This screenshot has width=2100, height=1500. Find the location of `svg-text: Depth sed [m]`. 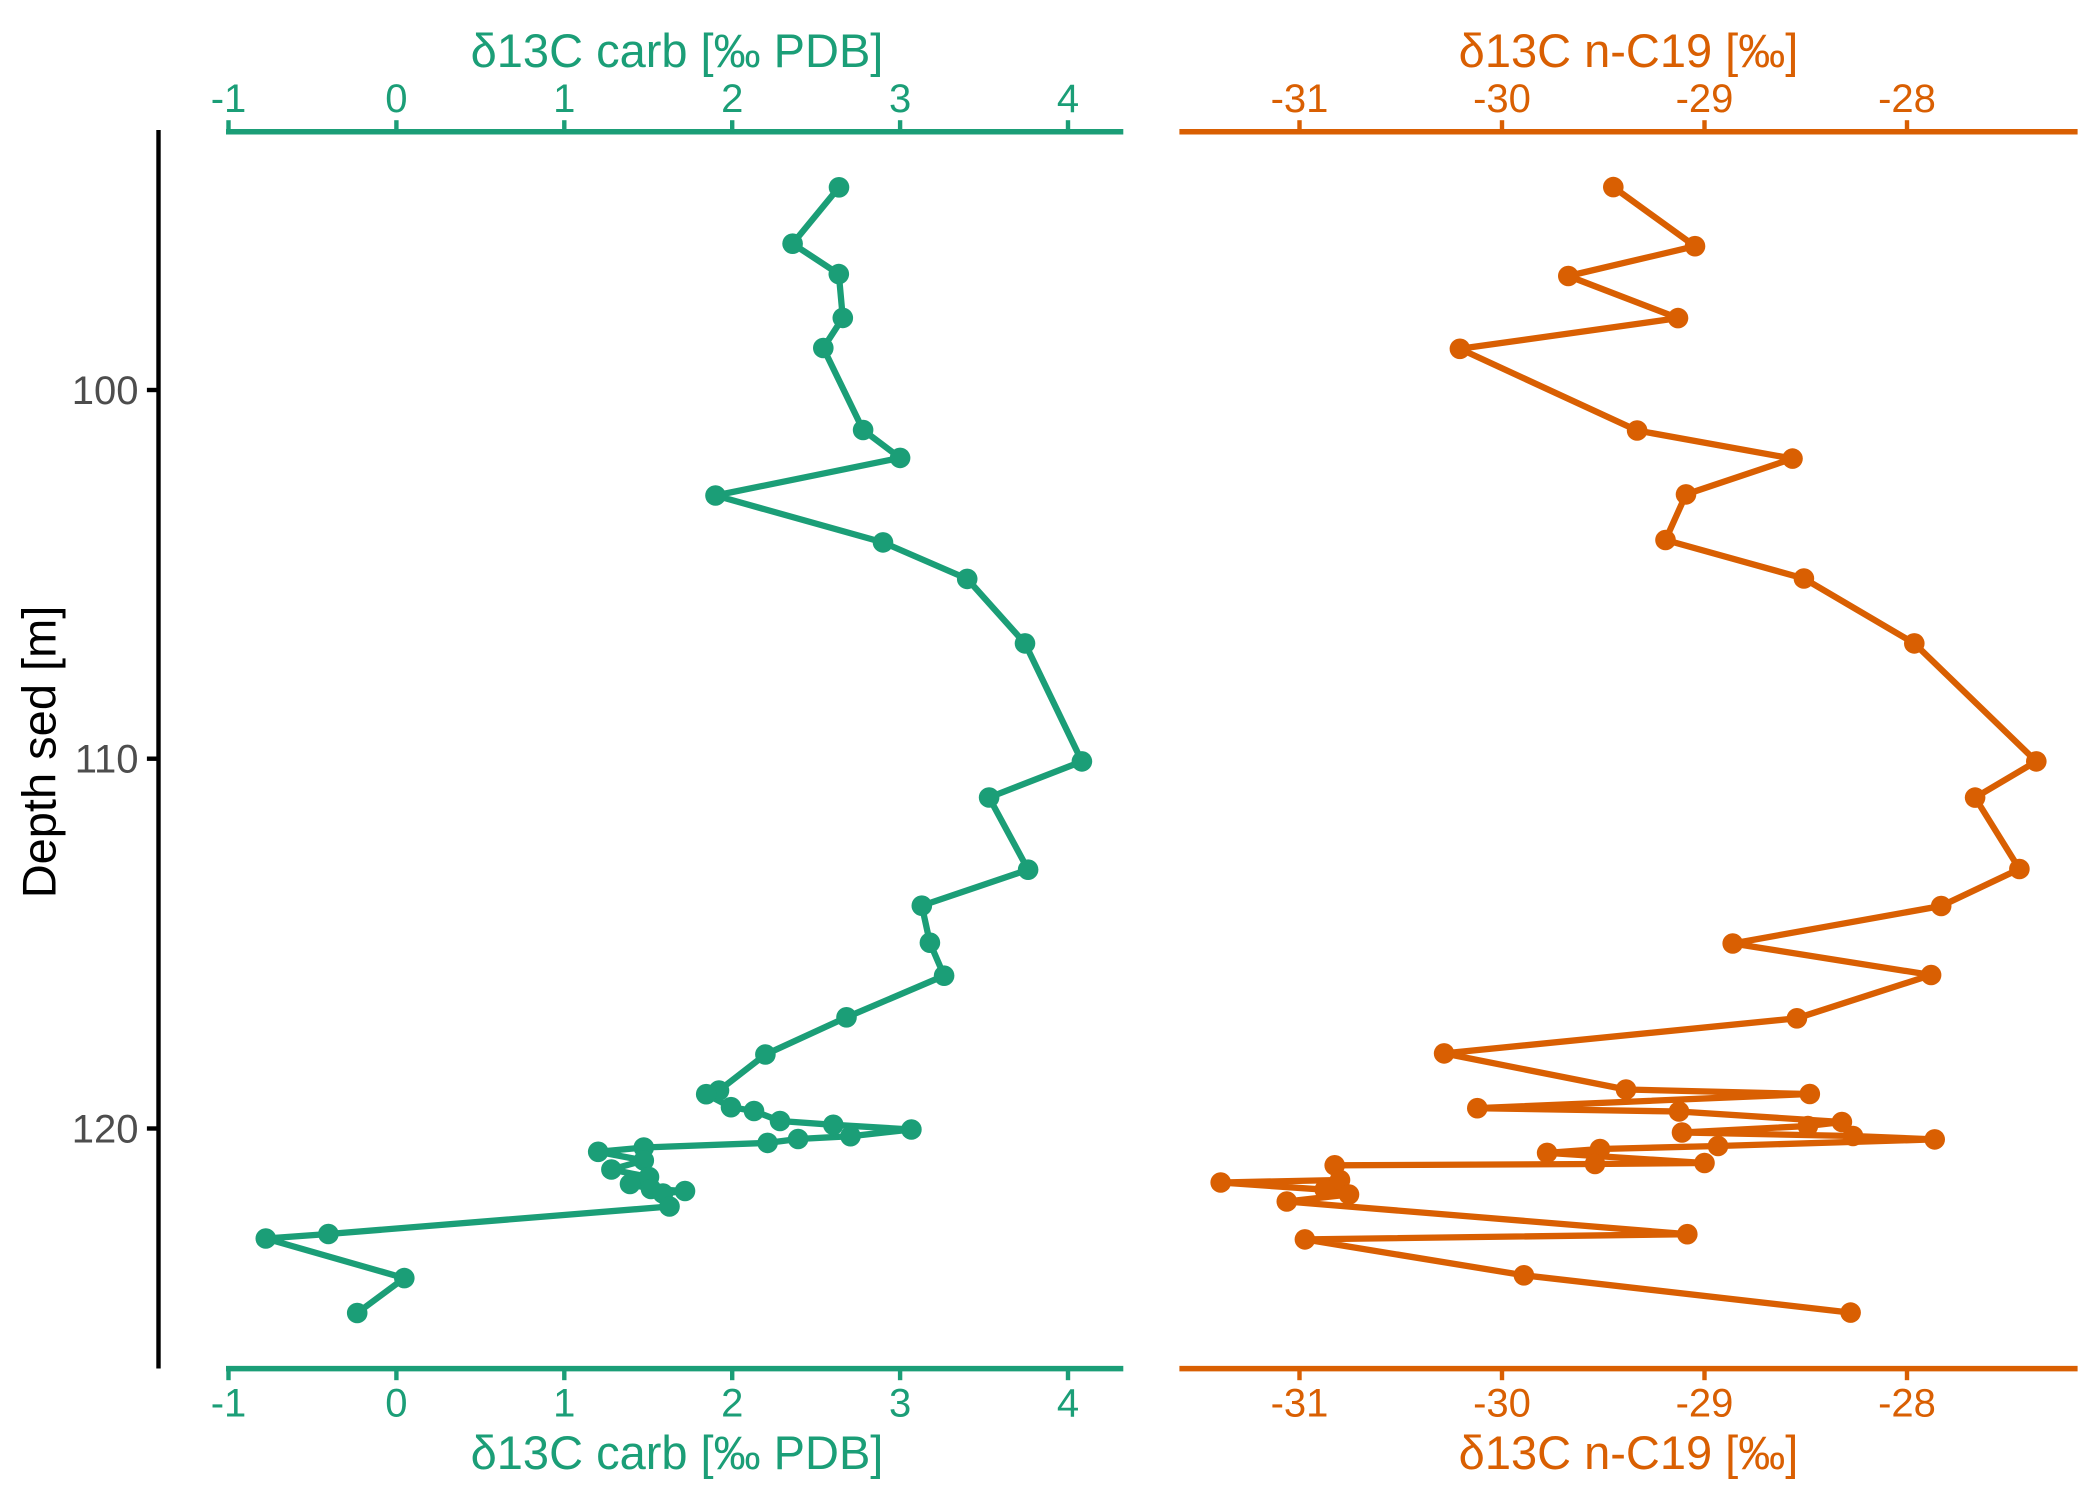

svg-text: Depth sed [m] is located at coordinates (39, 752).